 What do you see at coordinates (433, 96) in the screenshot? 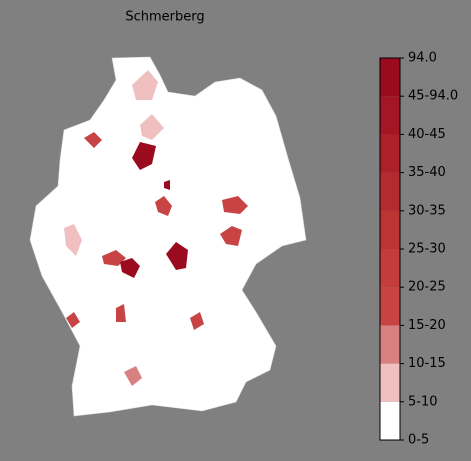
I see `colorbar-label: 45-94.0` at bounding box center [433, 96].